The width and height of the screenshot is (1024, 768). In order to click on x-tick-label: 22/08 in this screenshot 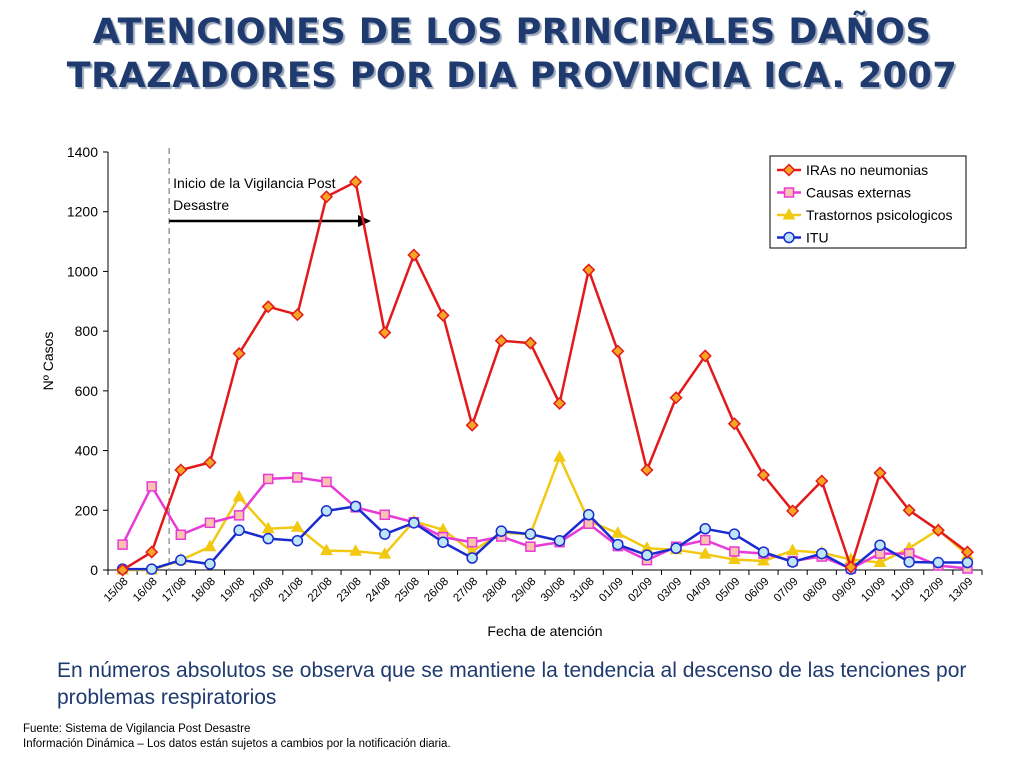, I will do `click(320, 590)`.